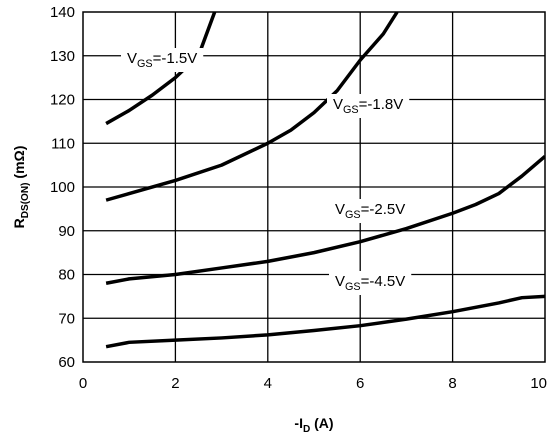  What do you see at coordinates (298, 423) in the screenshot?
I see `x-axis-title-main: -I` at bounding box center [298, 423].